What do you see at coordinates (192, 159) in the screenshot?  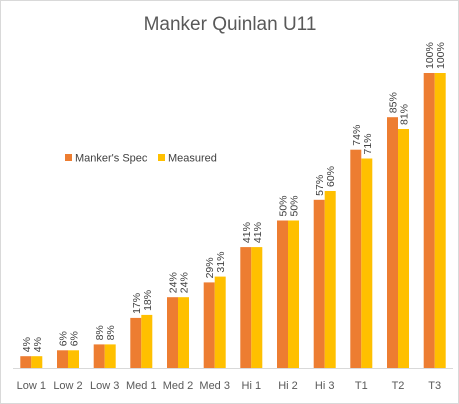 I see `legend-label-measured: Measured` at bounding box center [192, 159].